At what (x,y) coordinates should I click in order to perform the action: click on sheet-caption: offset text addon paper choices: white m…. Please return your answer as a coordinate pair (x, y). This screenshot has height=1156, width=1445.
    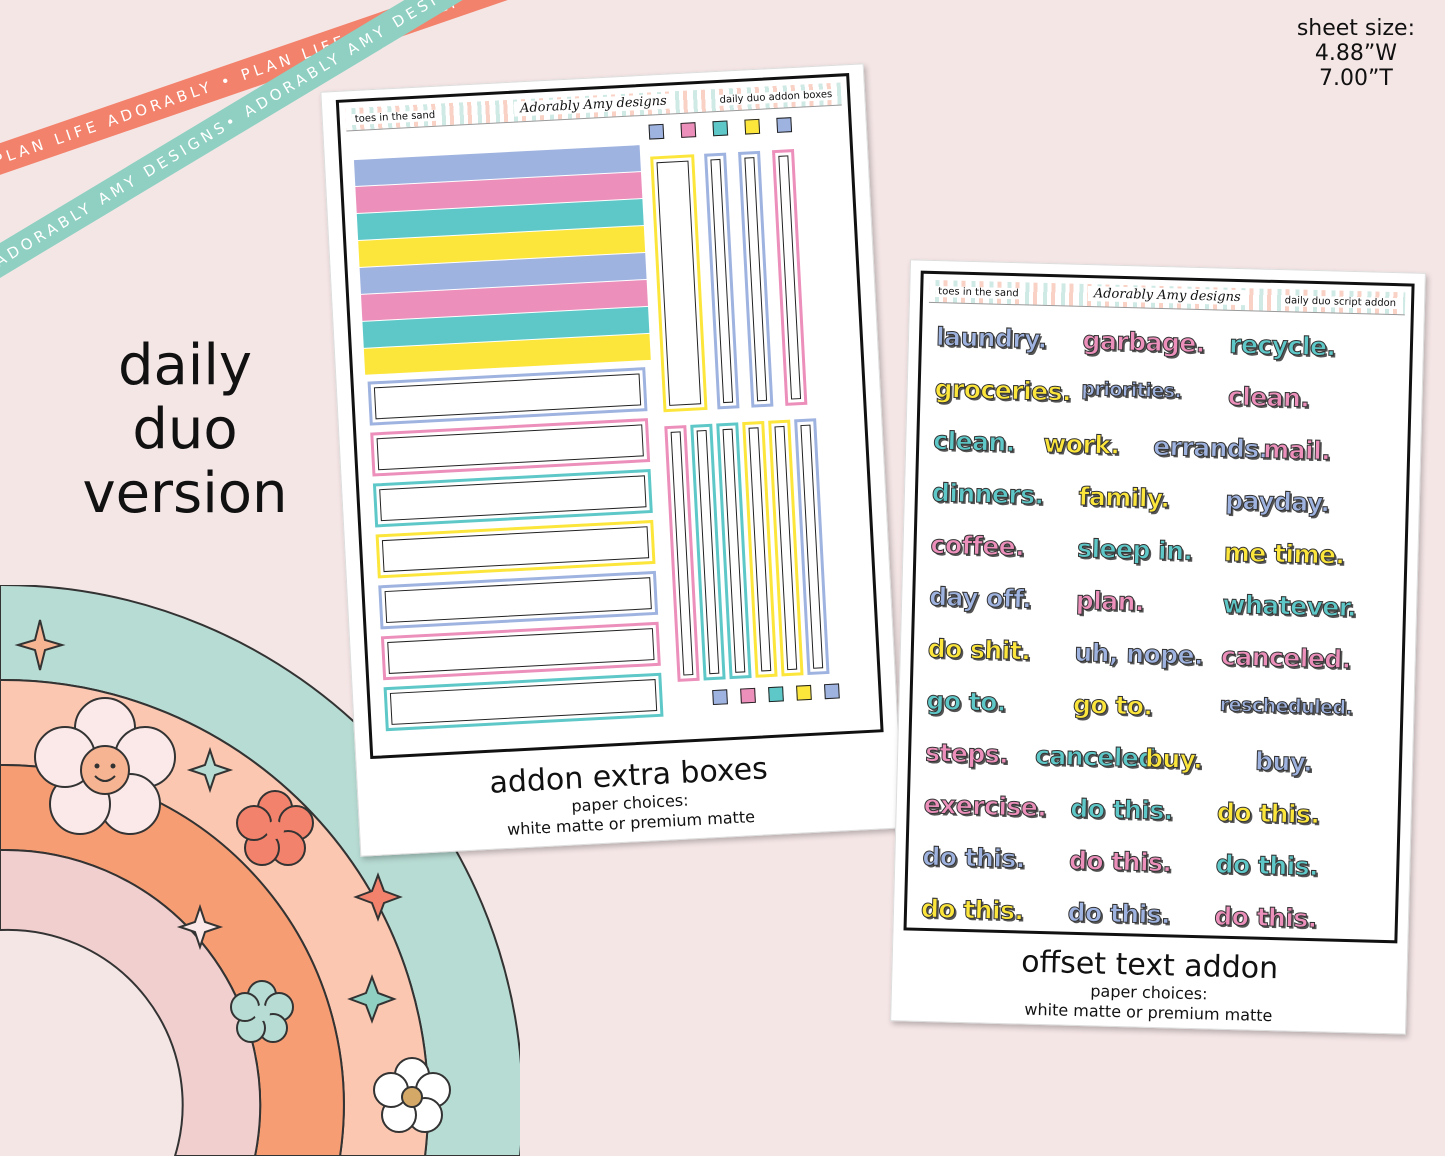
    Looking at the image, I should click on (1149, 985).